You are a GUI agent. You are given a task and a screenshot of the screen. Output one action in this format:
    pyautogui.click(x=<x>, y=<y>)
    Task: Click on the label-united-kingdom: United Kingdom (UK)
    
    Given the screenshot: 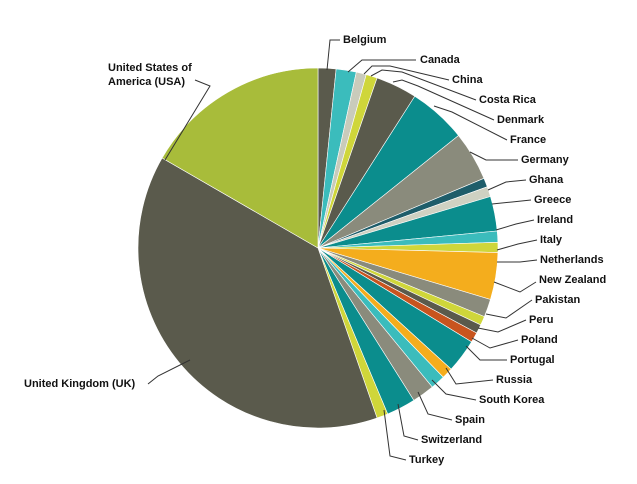 What is the action you would take?
    pyautogui.click(x=80, y=384)
    